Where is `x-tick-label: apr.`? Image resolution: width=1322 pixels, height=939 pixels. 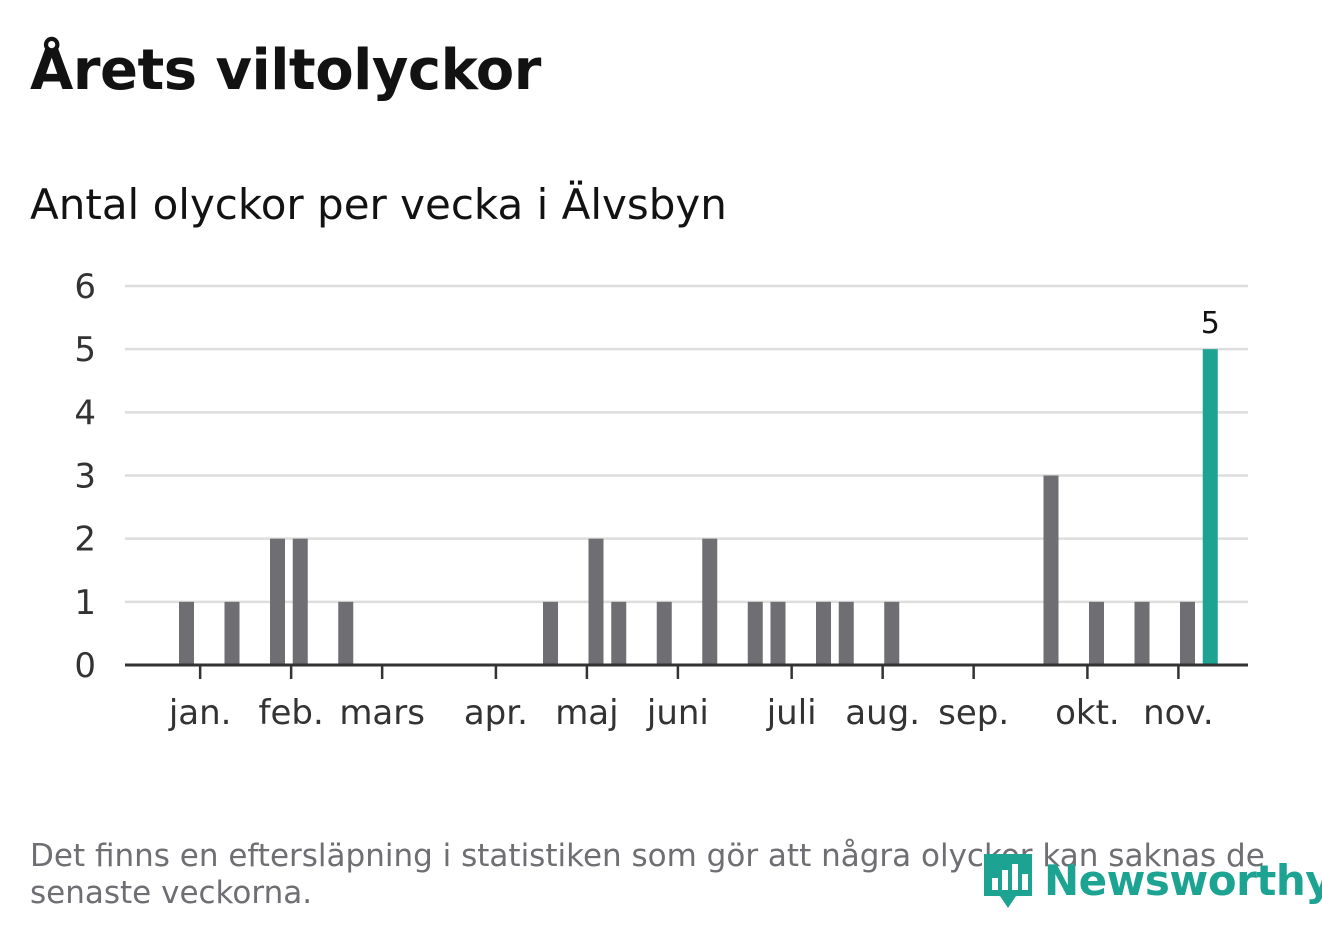
x-tick-label: apr. is located at coordinates (496, 713).